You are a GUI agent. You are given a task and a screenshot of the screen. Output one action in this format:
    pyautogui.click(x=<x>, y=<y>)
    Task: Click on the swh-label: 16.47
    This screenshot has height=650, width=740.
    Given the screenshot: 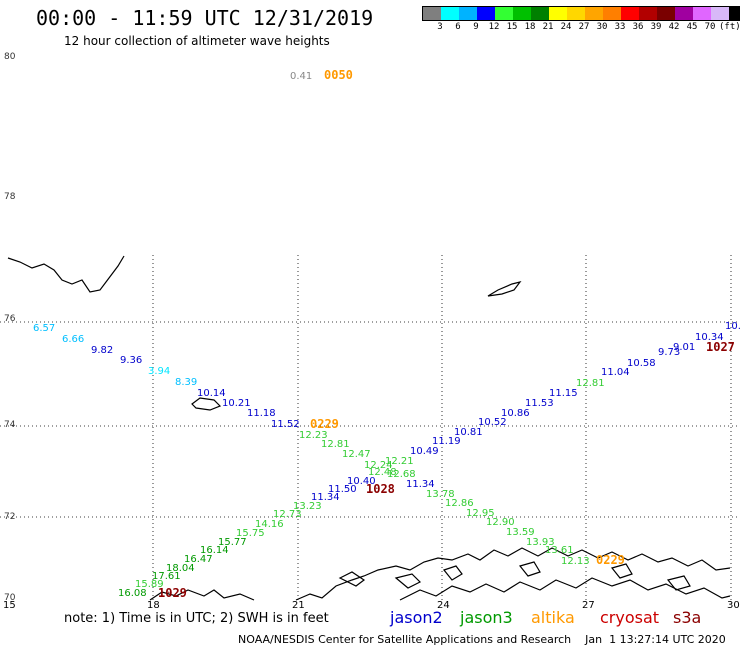 What is the action you would take?
    pyautogui.click(x=198, y=559)
    